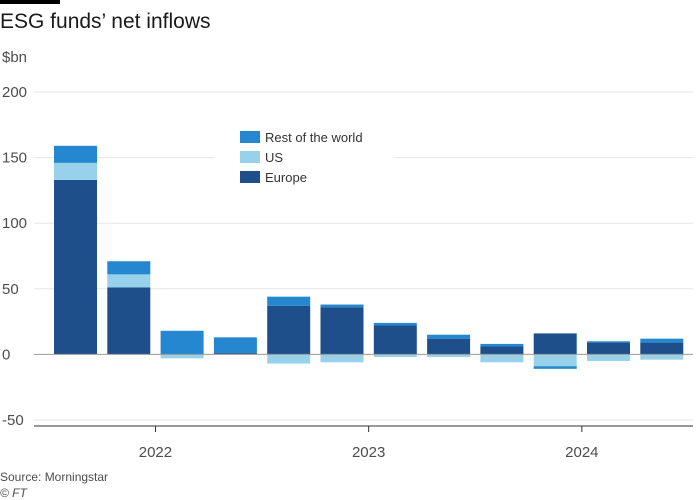 Image resolution: width=700 pixels, height=500 pixels. What do you see at coordinates (261, 157) in the screenshot?
I see `legend-item-us: US` at bounding box center [261, 157].